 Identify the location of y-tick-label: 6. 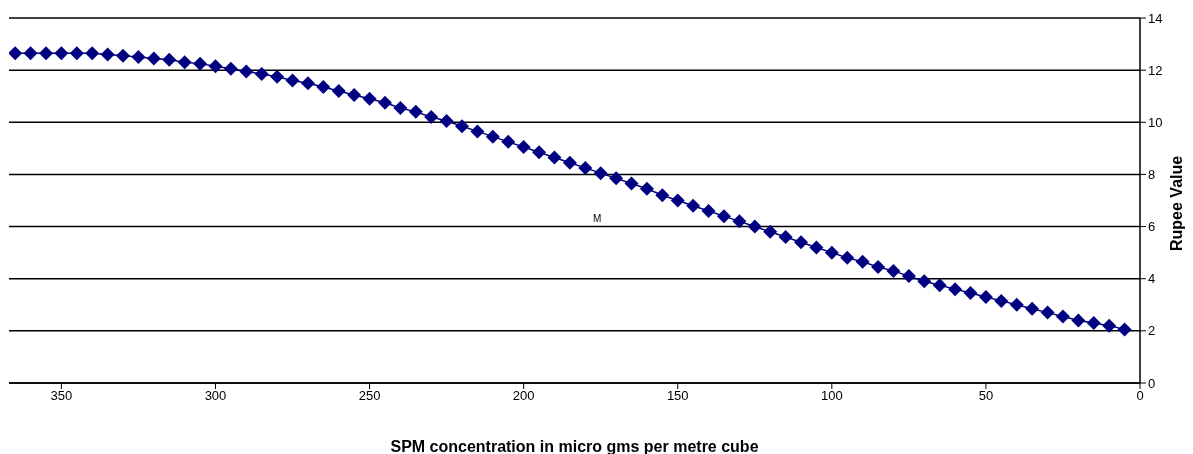
(1152, 227).